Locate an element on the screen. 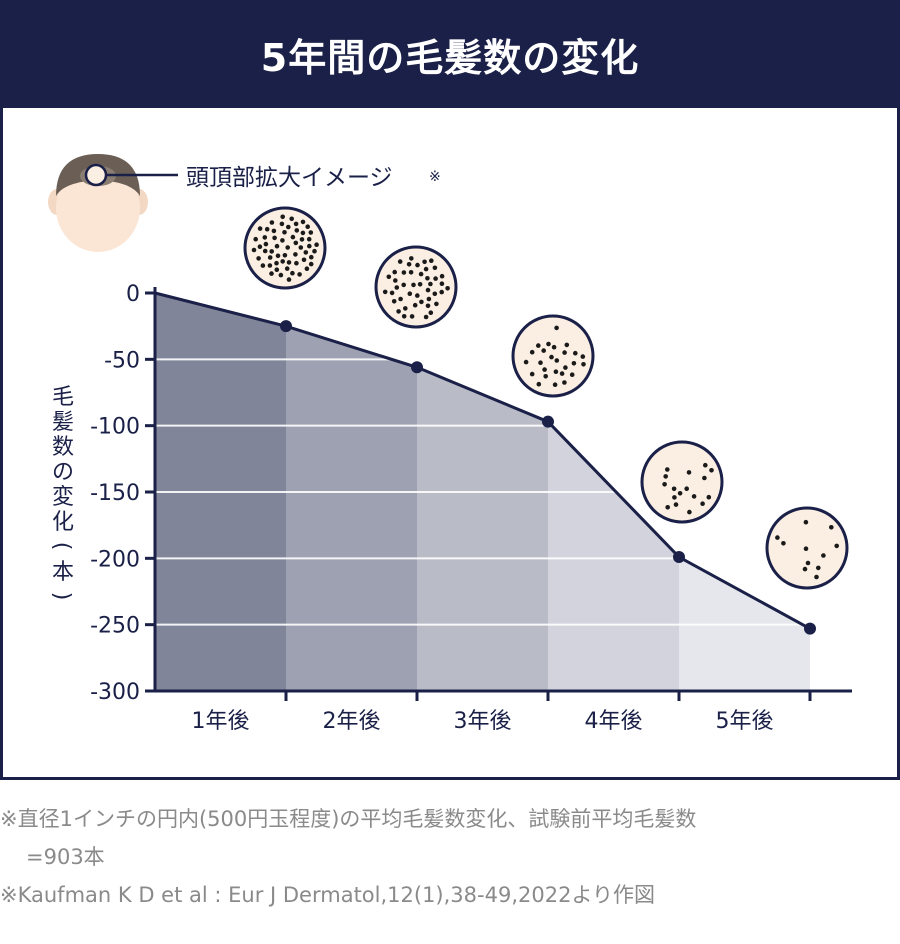 This screenshot has width=900, height=944. area-band is located at coordinates (482, 529).